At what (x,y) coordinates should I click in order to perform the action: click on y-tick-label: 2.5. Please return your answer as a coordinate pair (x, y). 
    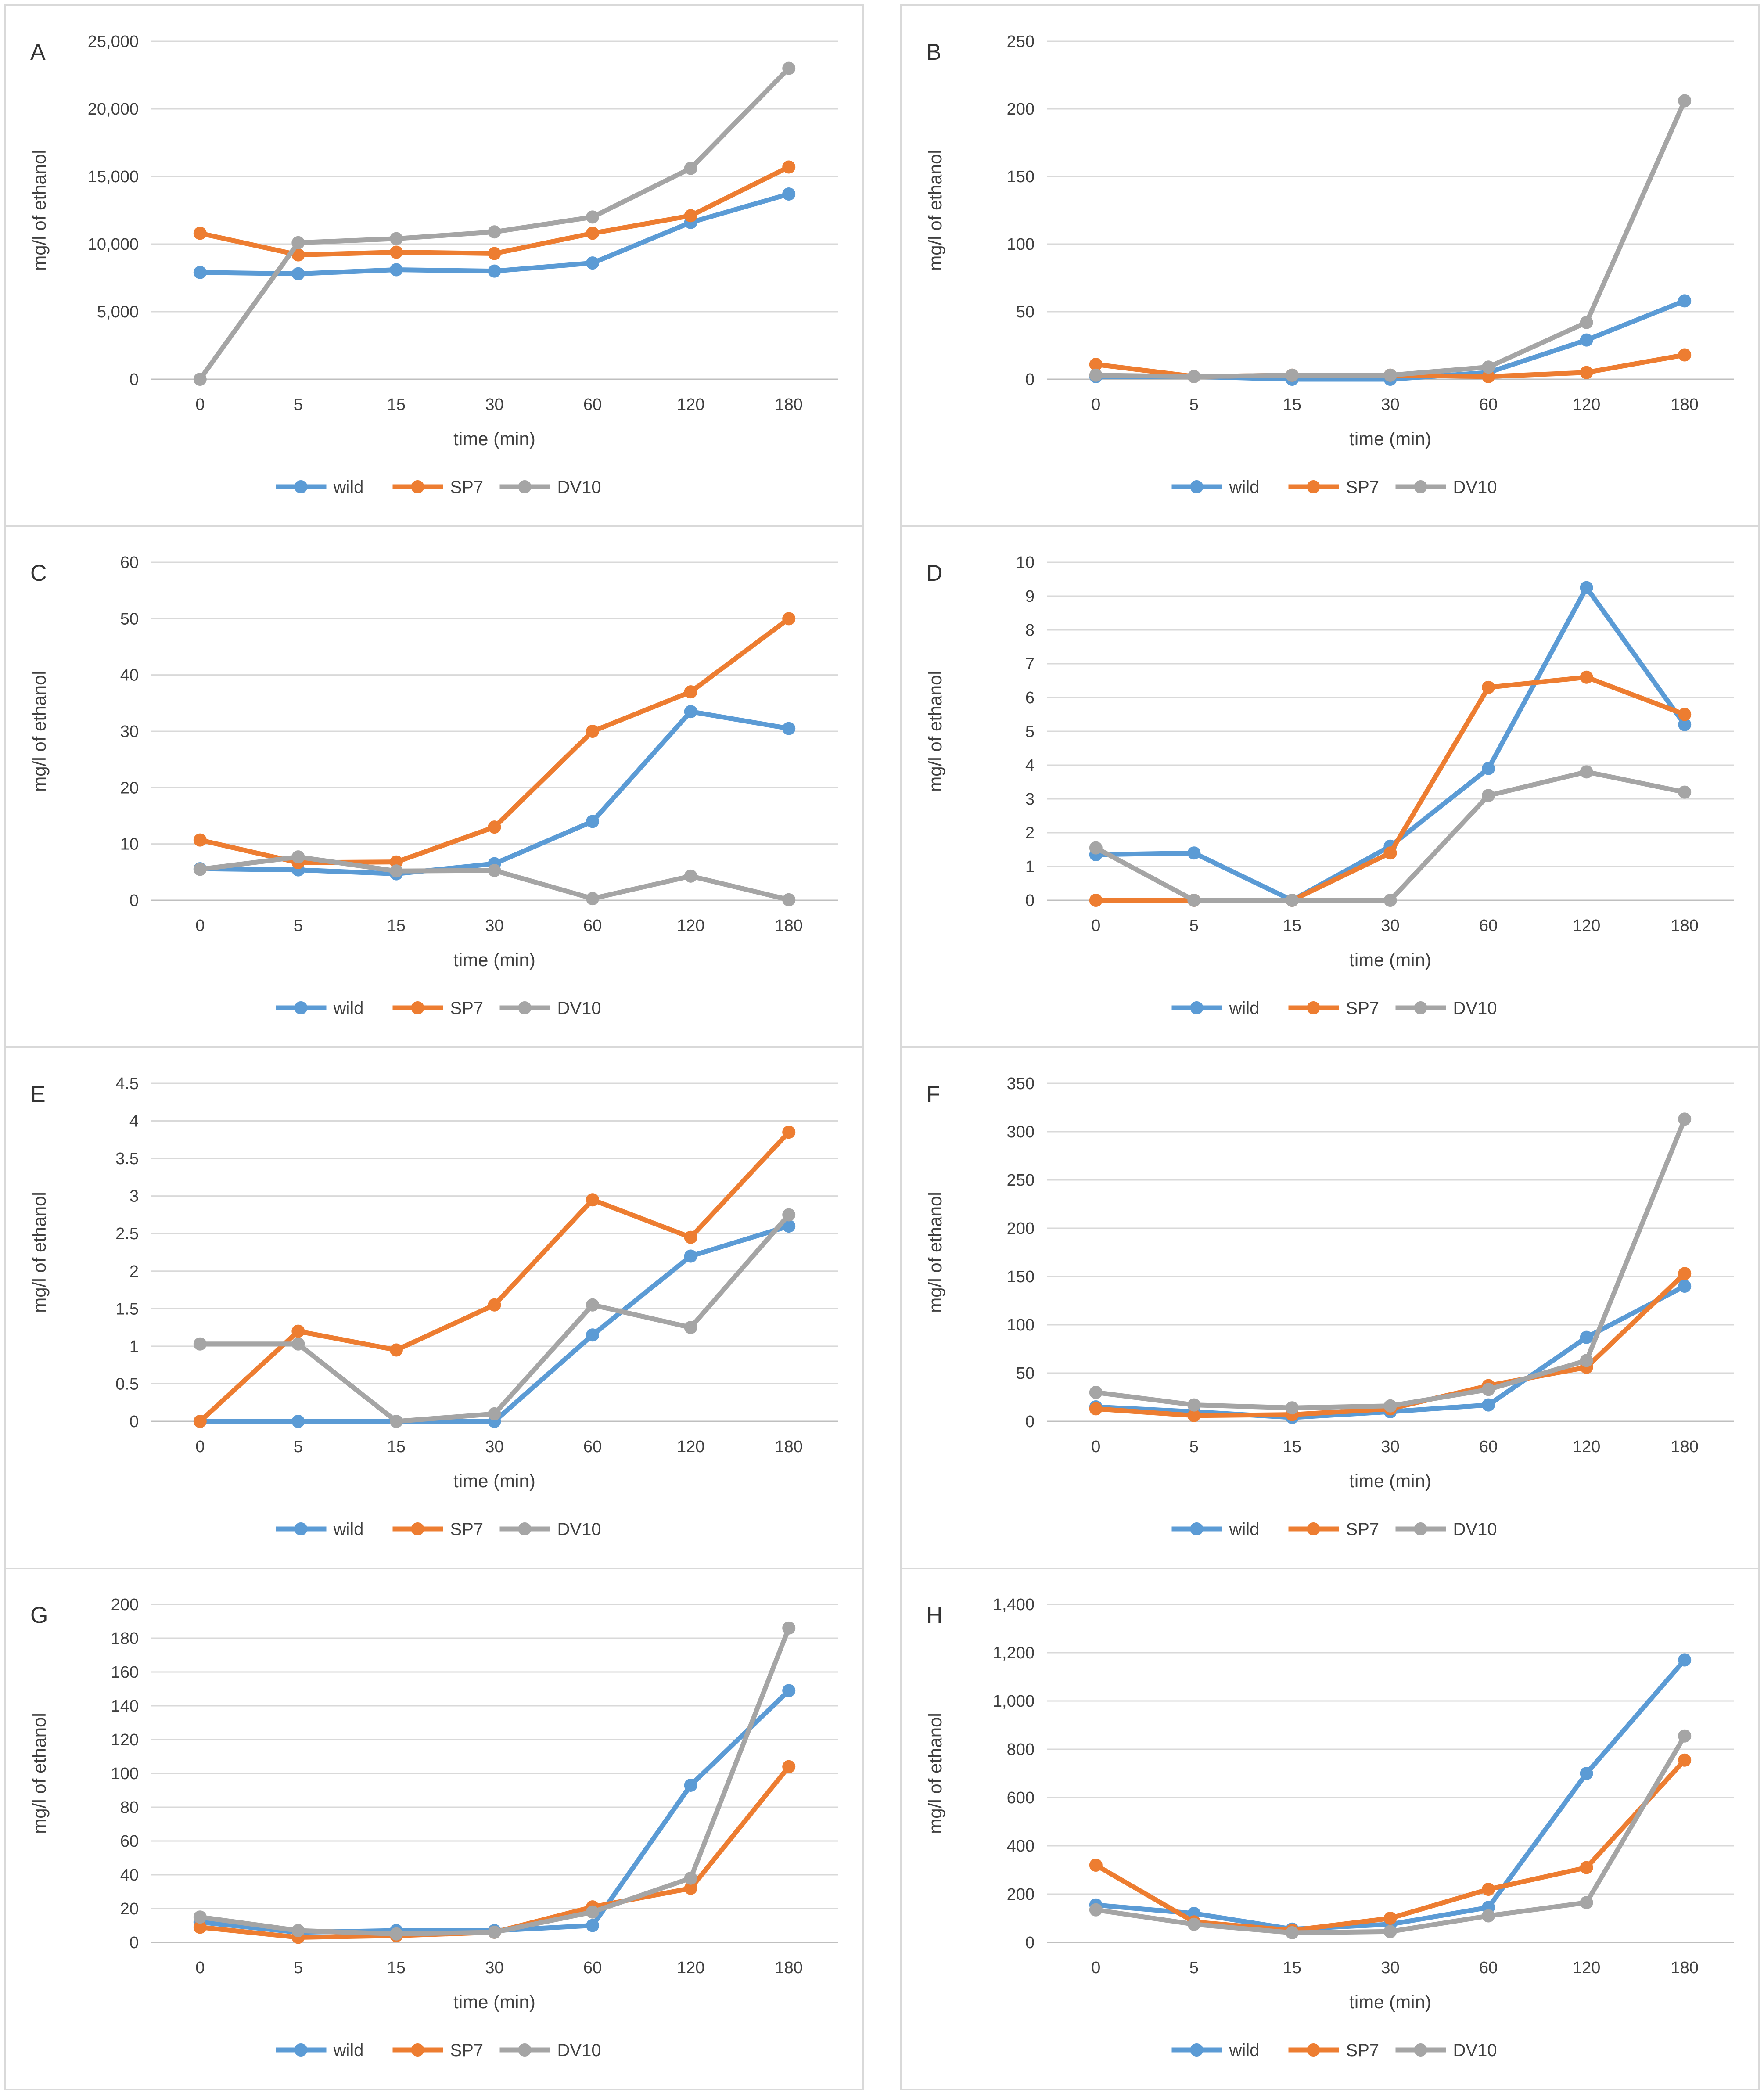
    Looking at the image, I should click on (127, 1234).